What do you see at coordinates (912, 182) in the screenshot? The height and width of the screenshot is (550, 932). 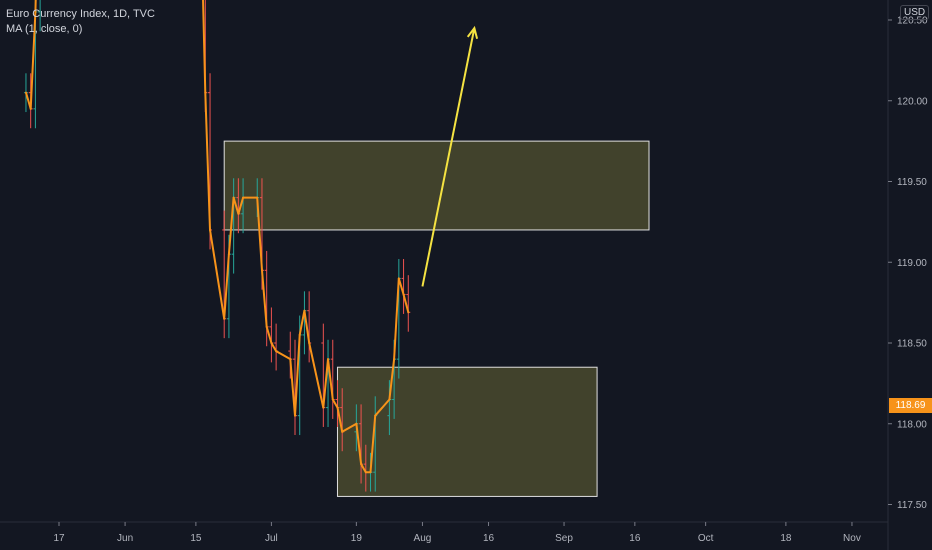 I see `y-tick-label: 119.50` at bounding box center [912, 182].